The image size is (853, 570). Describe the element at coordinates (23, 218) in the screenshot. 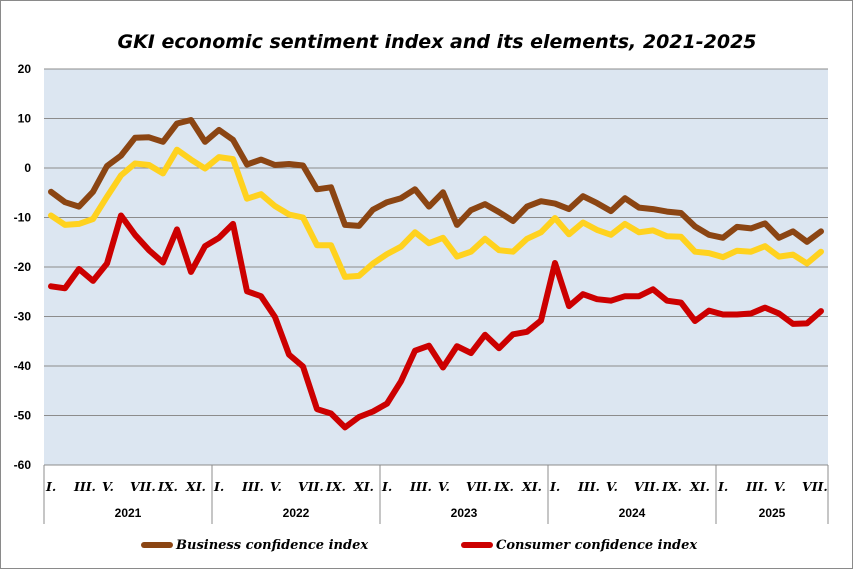

I see `y-tick-label: -10` at that location.